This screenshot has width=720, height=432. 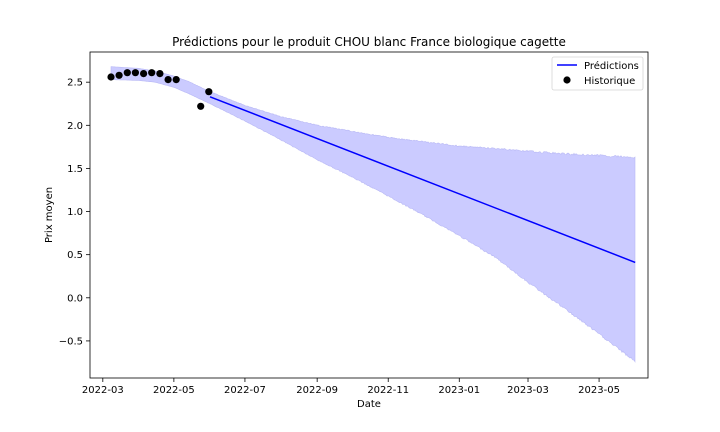 I want to click on x-tick-label: 2023-05, so click(x=599, y=390).